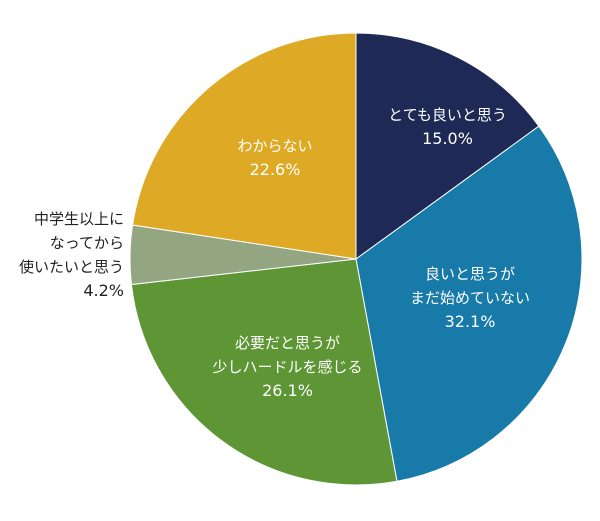 The width and height of the screenshot is (600, 521). Describe the element at coordinates (287, 390) in the screenshot. I see `label-hurdle-pct: 26.1%` at that location.